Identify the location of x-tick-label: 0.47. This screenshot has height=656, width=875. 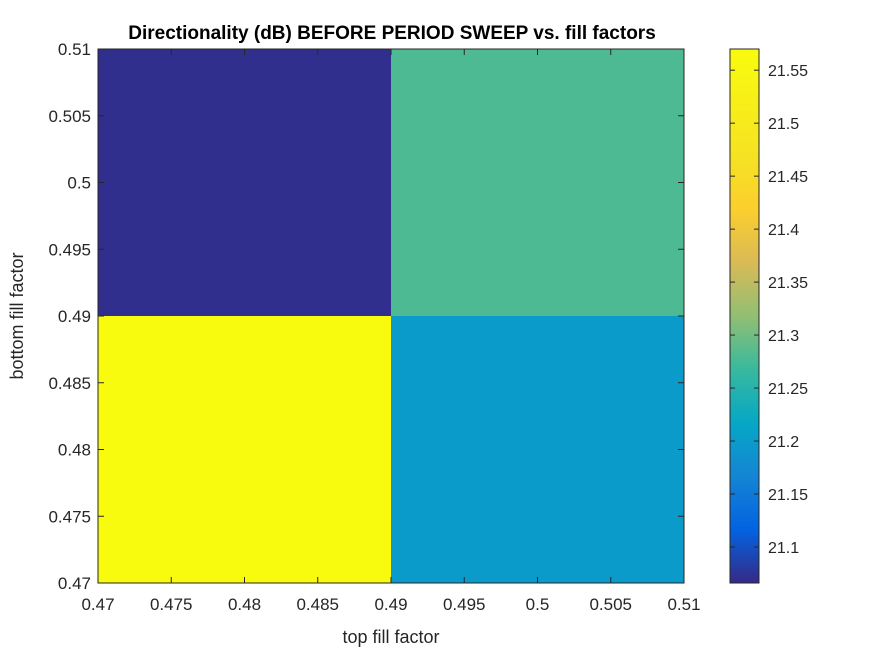
(97, 604).